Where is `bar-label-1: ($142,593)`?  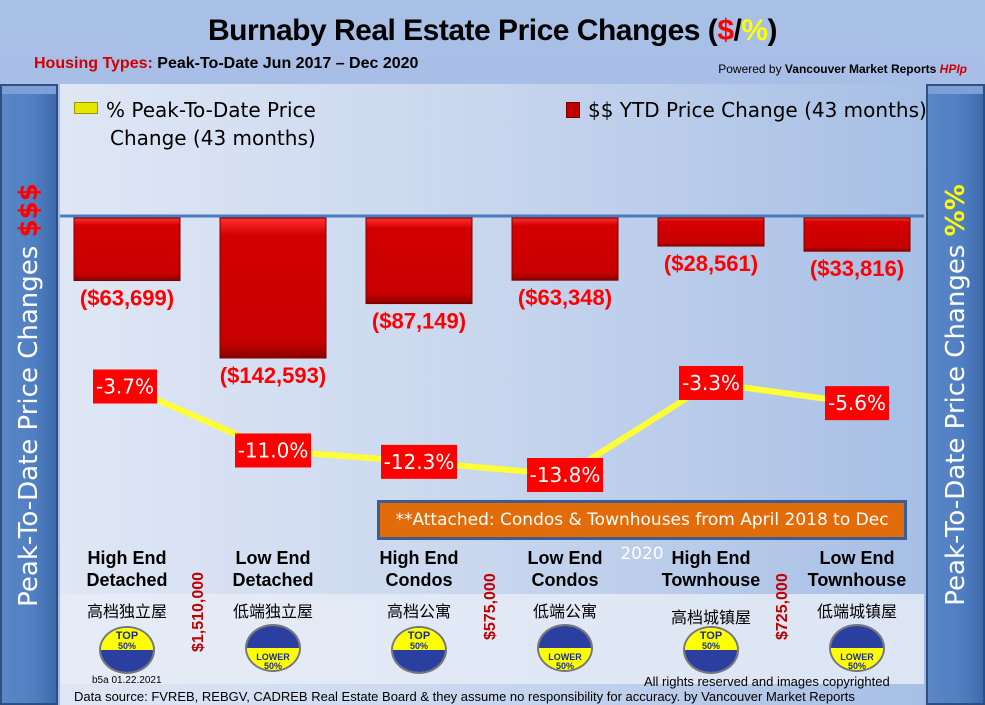 bar-label-1: ($142,593) is located at coordinates (273, 375).